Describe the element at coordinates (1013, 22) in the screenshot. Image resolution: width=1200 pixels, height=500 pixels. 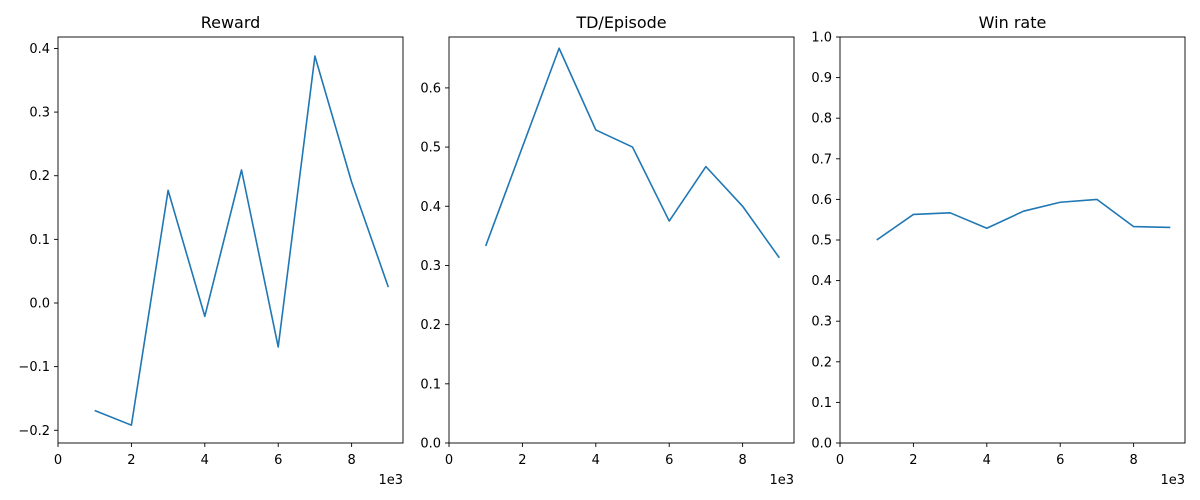
I see `chart-title: Win rate` at that location.